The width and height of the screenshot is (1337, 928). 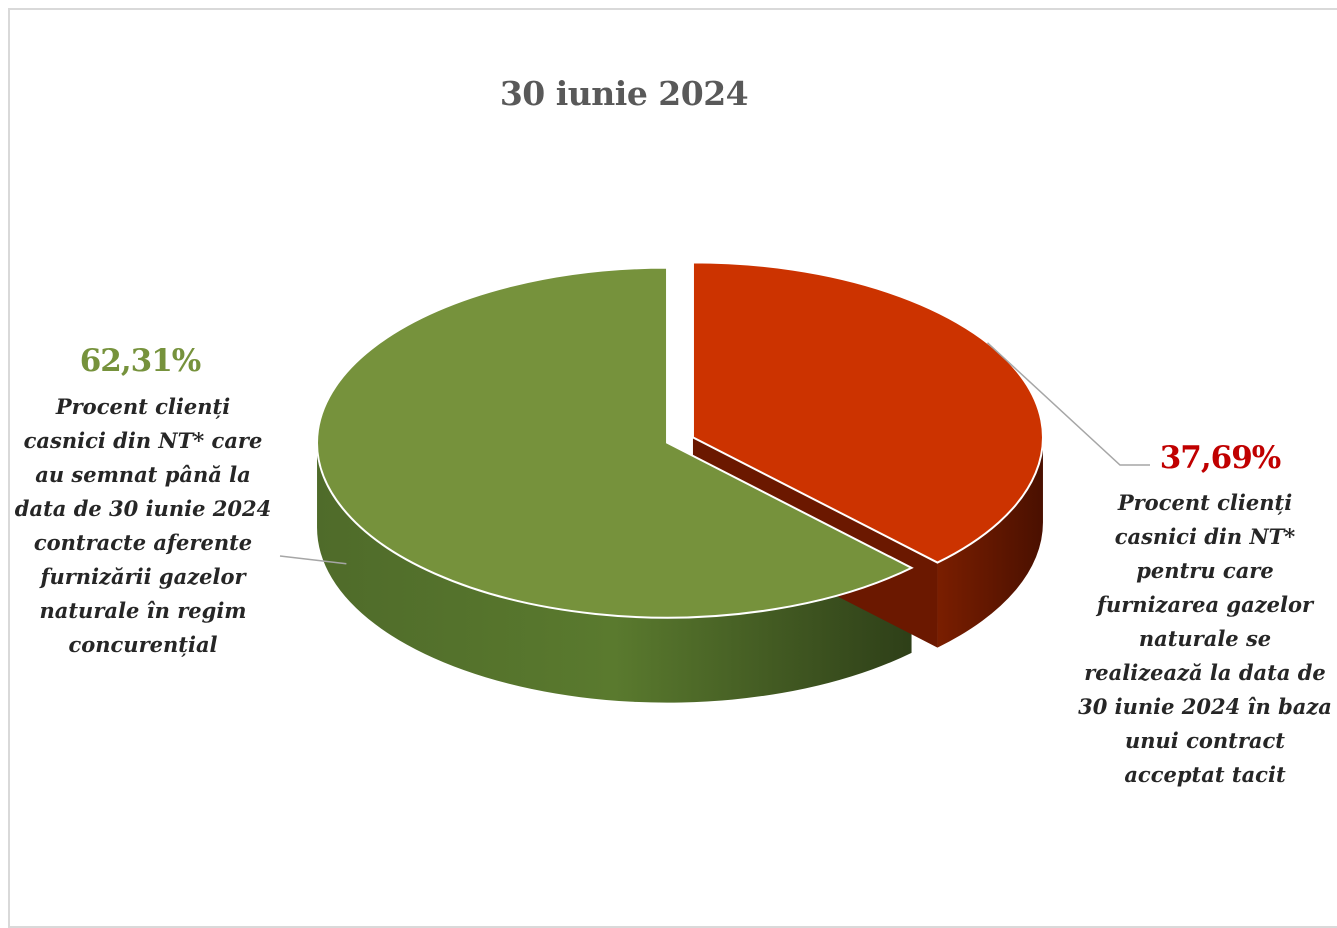 I want to click on description-line: realizează la data de, so click(x=1205, y=672).